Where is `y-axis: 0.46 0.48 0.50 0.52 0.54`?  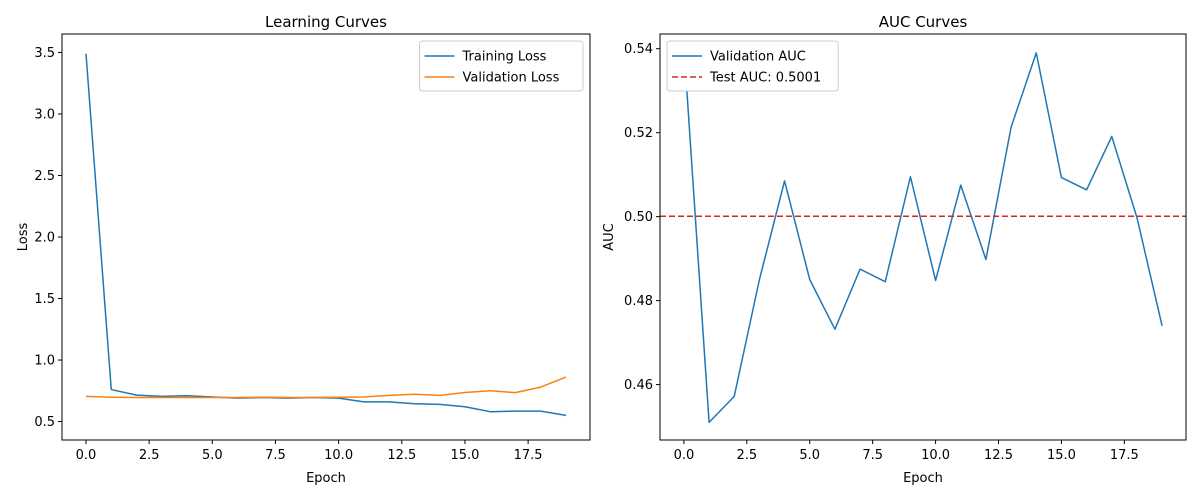 y-axis: 0.46 0.48 0.50 0.52 0.54 is located at coordinates (642, 217).